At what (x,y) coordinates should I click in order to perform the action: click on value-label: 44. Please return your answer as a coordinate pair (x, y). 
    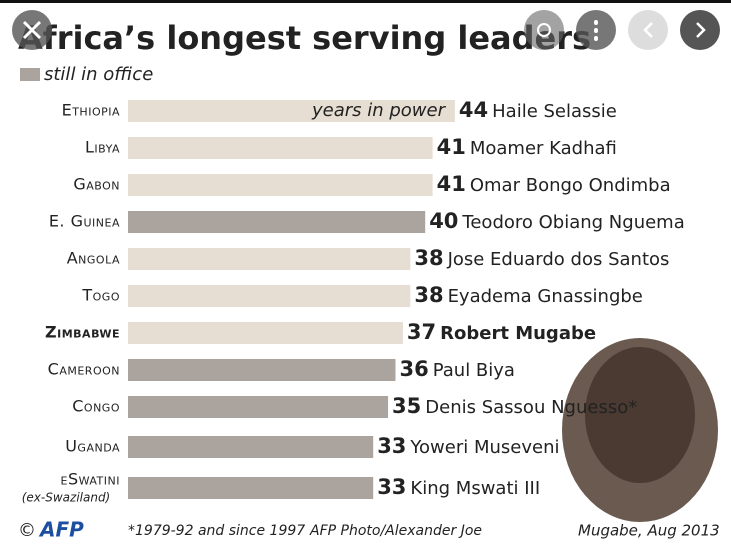
    Looking at the image, I should click on (473, 110).